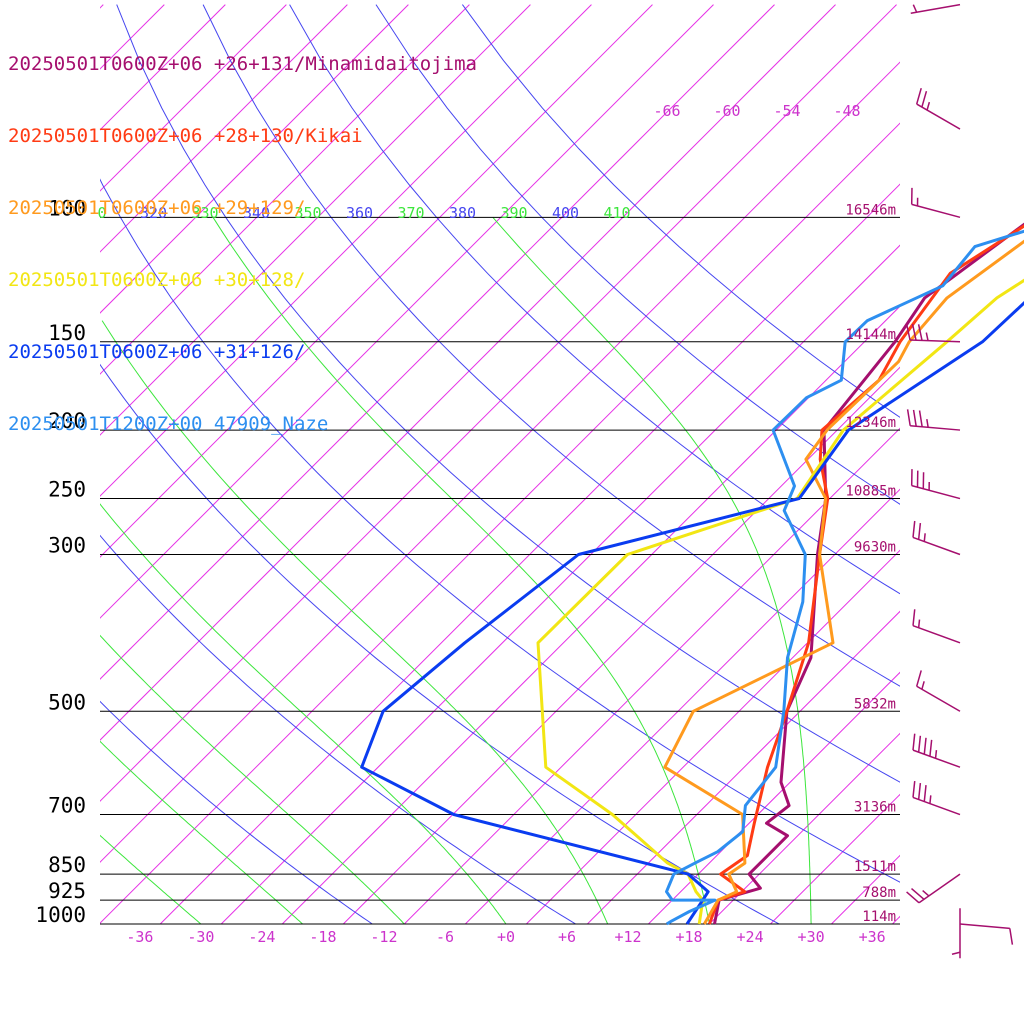 The height and width of the screenshot is (1024, 1024). Describe the element at coordinates (200, 937) in the screenshot. I see `temperature-tick-label: -30` at that location.